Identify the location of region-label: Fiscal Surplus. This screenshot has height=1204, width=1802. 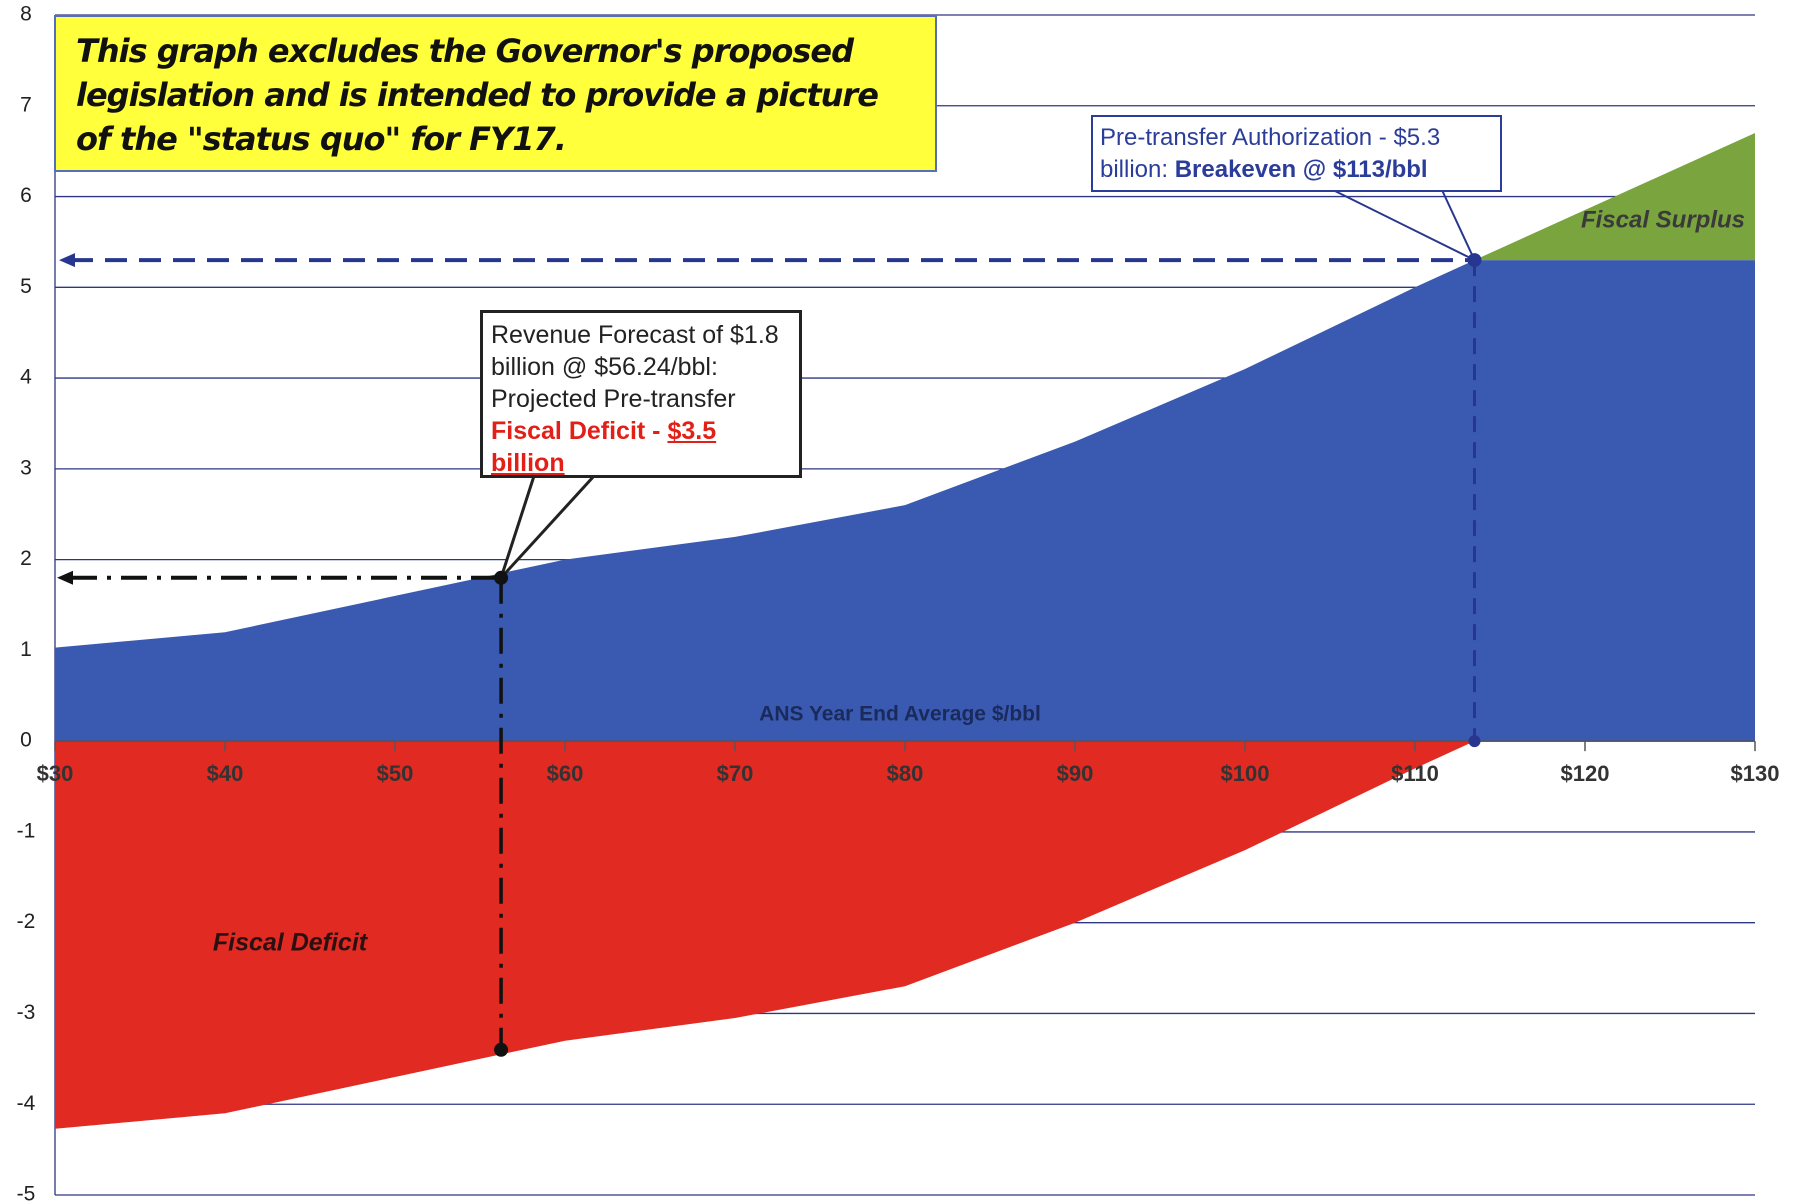
(1663, 219).